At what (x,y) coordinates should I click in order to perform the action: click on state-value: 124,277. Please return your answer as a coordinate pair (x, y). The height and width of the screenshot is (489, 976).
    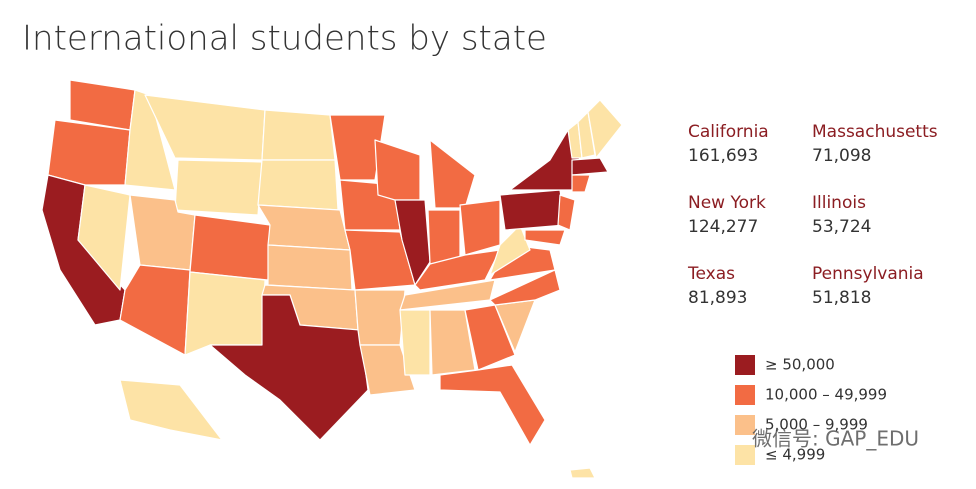
    Looking at the image, I should click on (723, 227).